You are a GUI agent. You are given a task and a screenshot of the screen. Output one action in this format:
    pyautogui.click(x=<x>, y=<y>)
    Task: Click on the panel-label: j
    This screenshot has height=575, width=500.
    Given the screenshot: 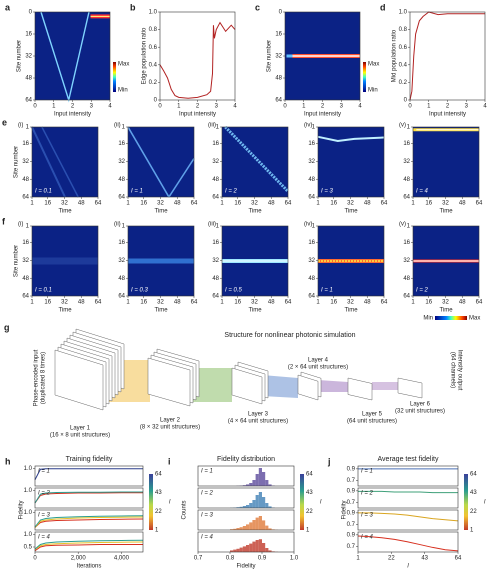 What is the action you would take?
    pyautogui.click(x=329, y=461)
    